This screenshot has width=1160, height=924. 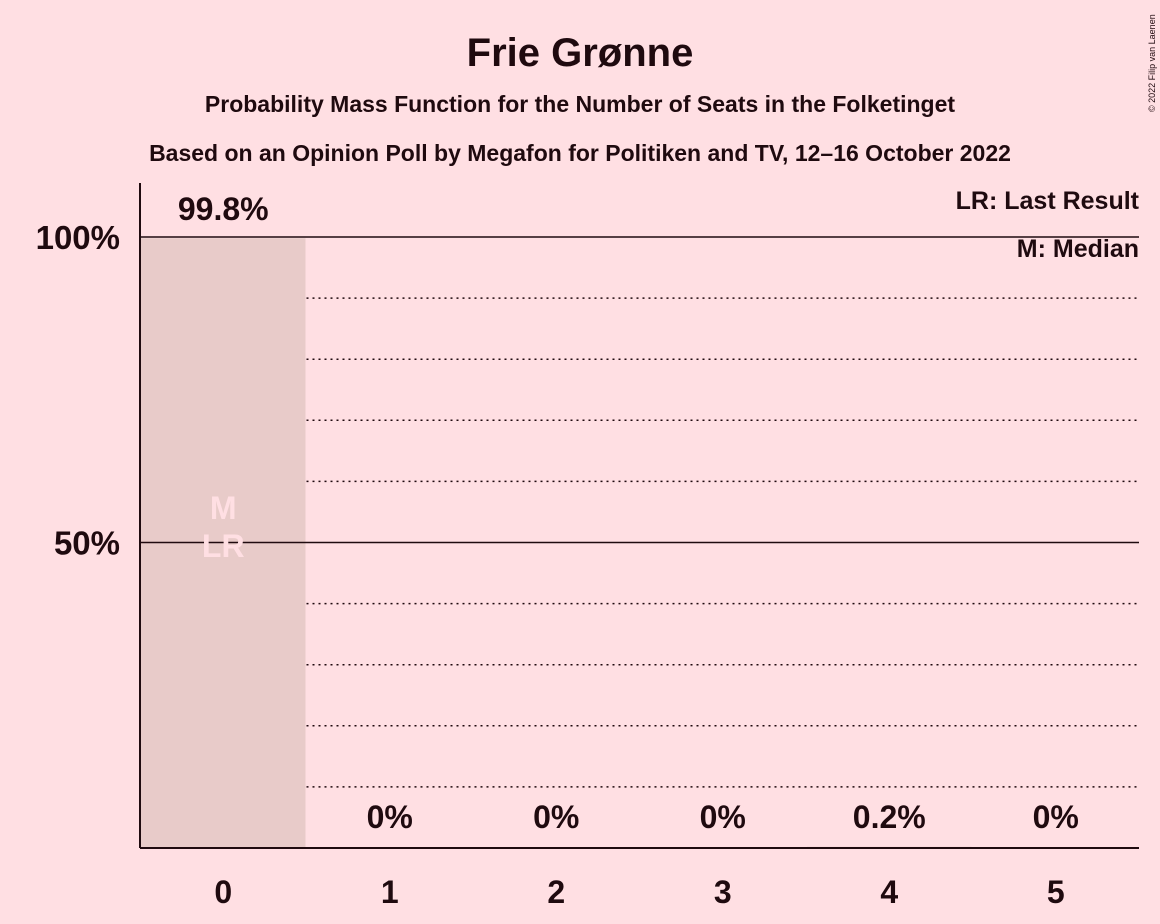 What do you see at coordinates (1048, 201) in the screenshot?
I see `legend-last-result: LR: Last Result` at bounding box center [1048, 201].